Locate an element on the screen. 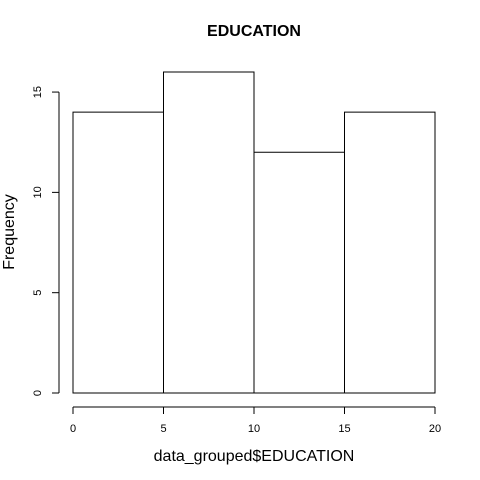 The height and width of the screenshot is (480, 480). y-tick-label: 0 is located at coordinates (38, 393).